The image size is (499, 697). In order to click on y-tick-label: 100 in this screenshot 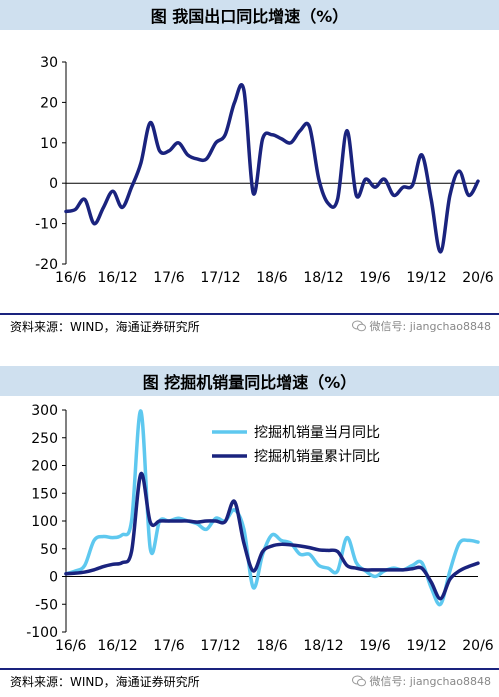, I will do `click(44, 522)`.